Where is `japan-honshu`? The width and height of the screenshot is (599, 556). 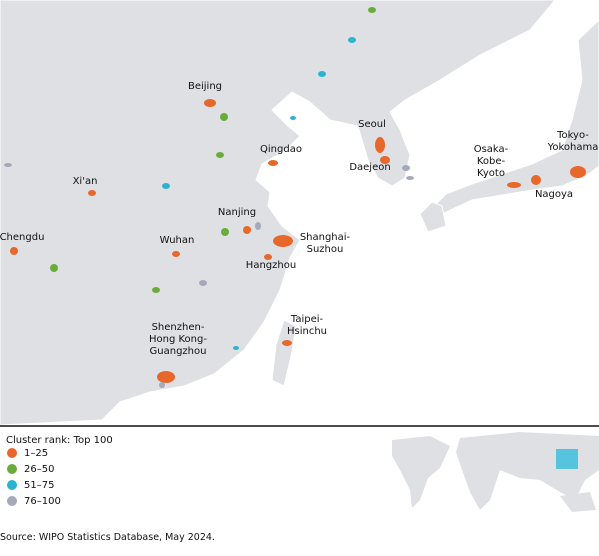
japan-honshu is located at coordinates (515, 117).